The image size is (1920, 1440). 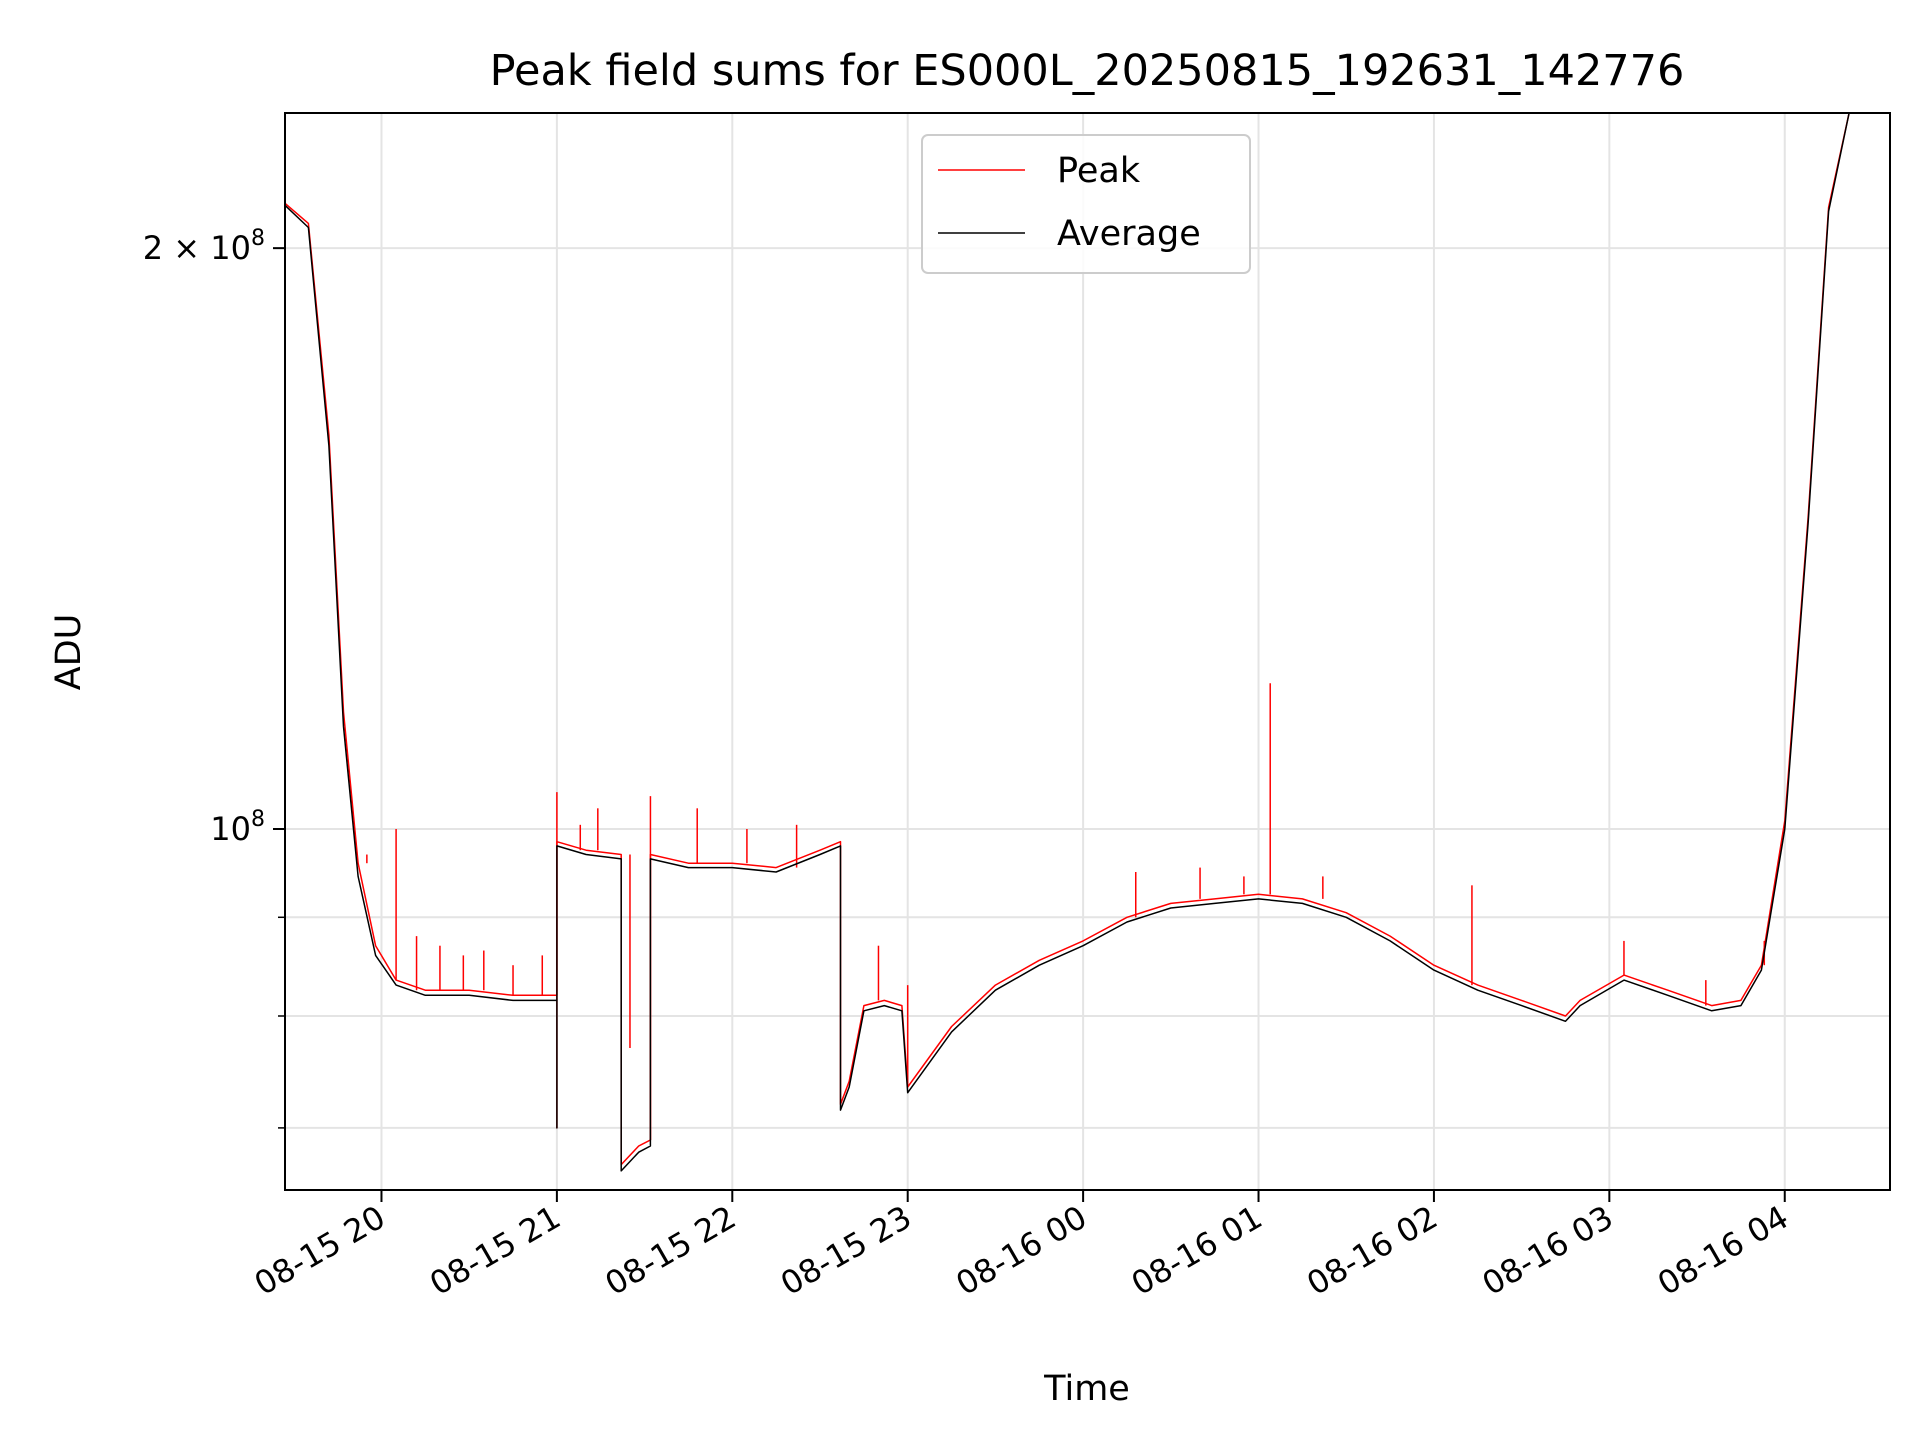 I want to click on y-tick-label: 2 × 108, so click(x=204, y=246).